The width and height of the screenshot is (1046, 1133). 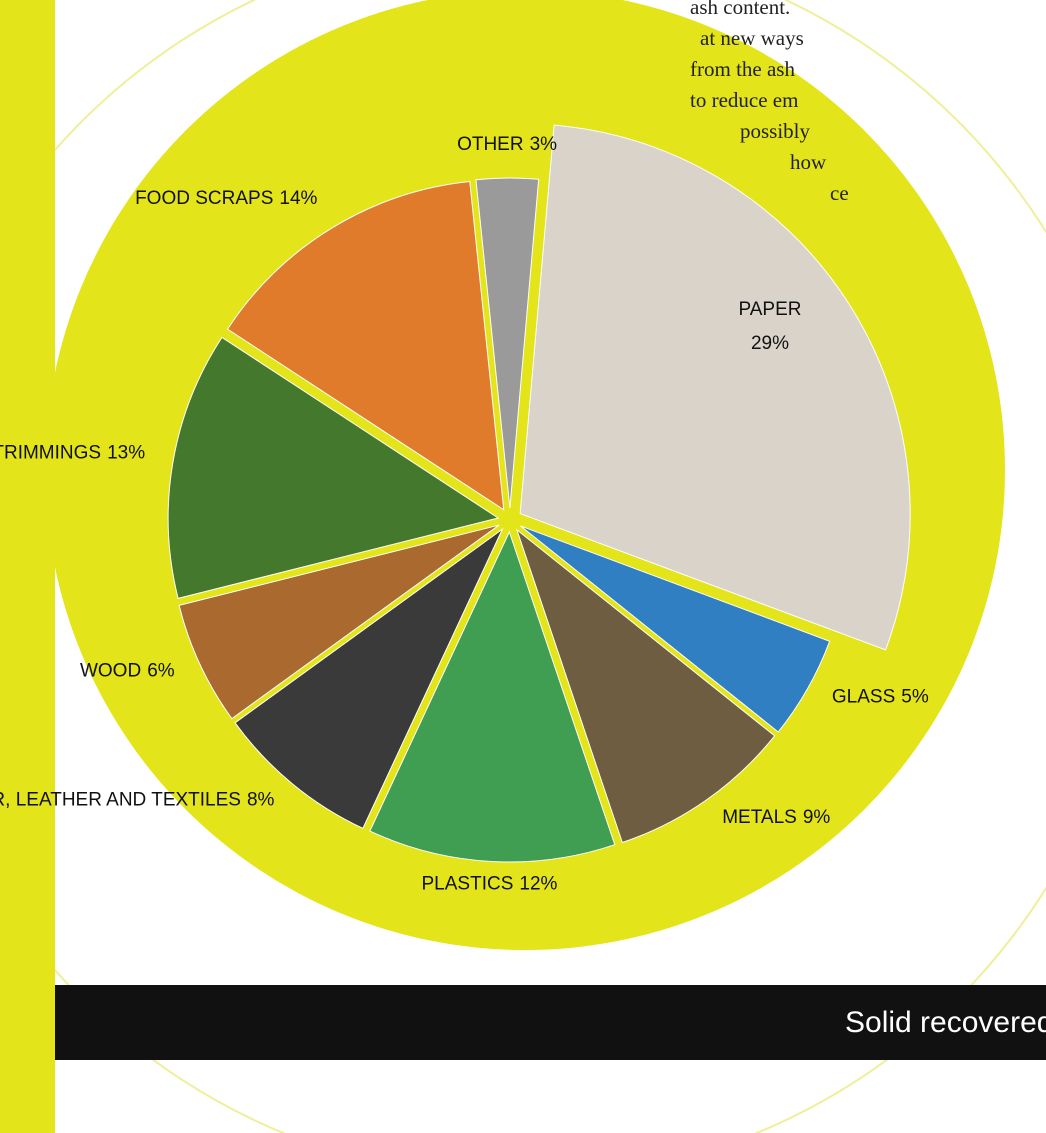 What do you see at coordinates (775, 131) in the screenshot?
I see `side-line: possibly` at bounding box center [775, 131].